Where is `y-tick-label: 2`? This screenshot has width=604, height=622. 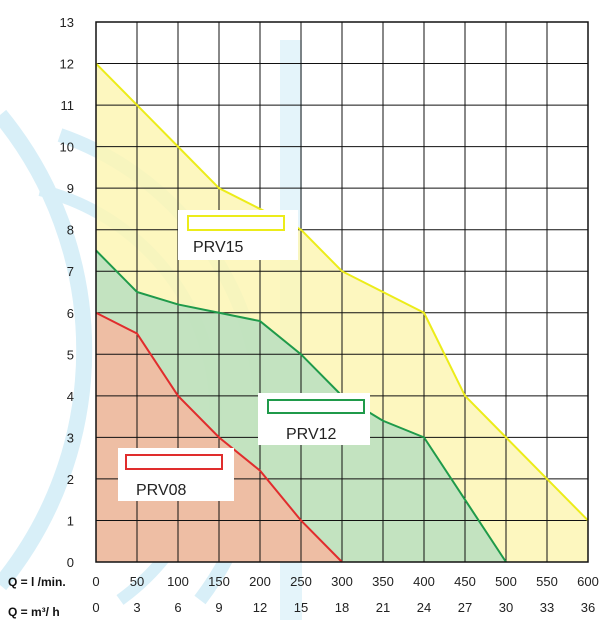 y-tick-label: 2 is located at coordinates (70, 479).